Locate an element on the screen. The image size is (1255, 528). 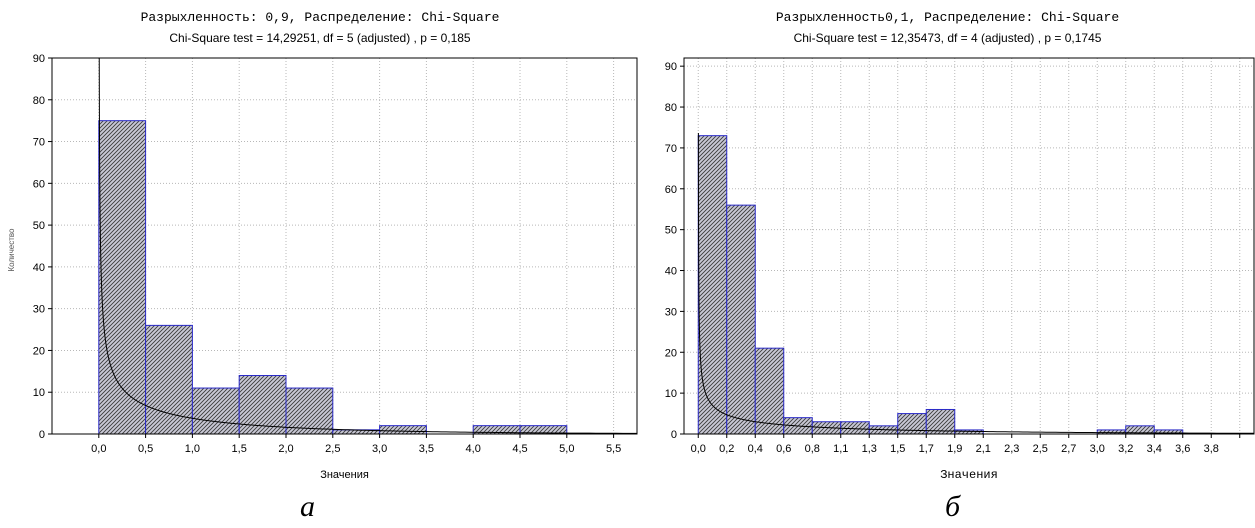
x-tick-label: 1,7 is located at coordinates (926, 449).